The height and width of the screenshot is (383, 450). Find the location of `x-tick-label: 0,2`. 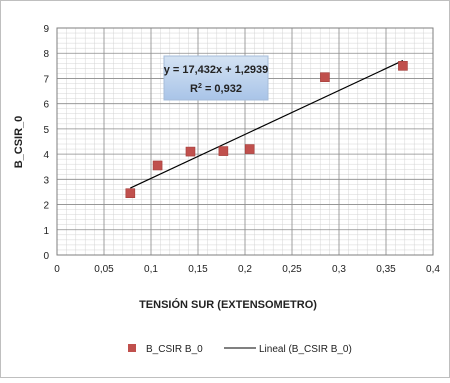

x-tick-label: 0,2 is located at coordinates (245, 269).